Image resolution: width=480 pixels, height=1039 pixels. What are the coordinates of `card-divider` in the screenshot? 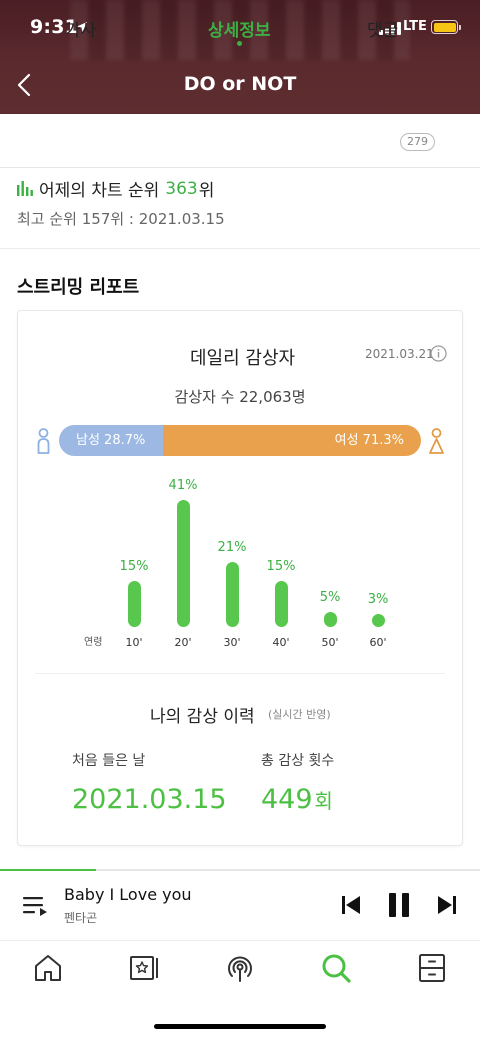 It's located at (240, 673).